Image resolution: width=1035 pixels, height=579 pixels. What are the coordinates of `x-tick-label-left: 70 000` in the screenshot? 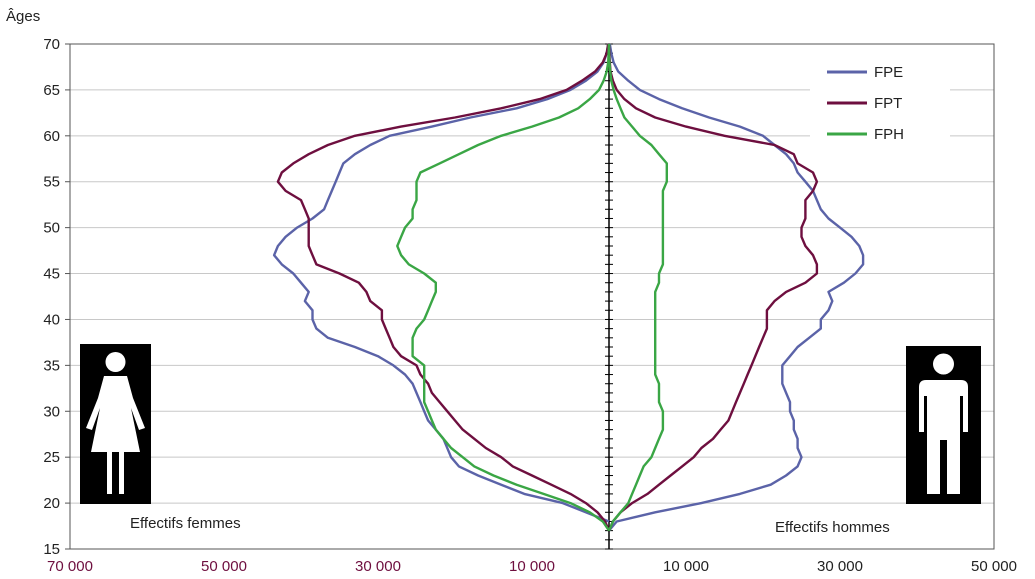 It's located at (70, 566).